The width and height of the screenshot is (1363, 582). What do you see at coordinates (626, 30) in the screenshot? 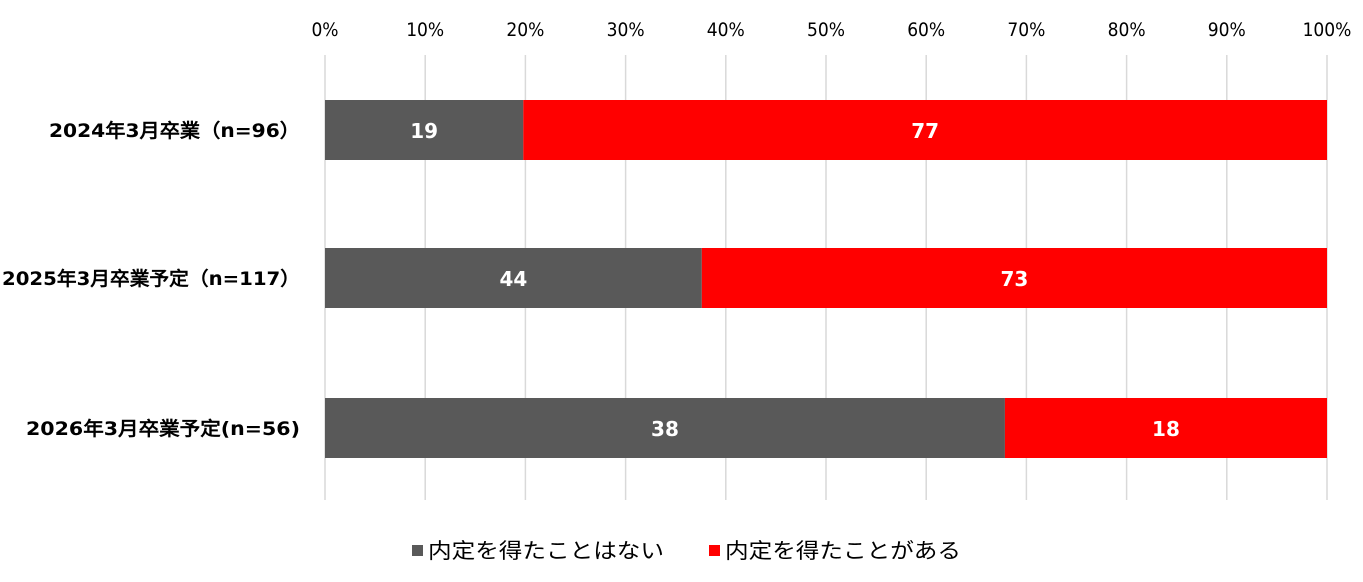
I see `x-tick-label: 30%` at bounding box center [626, 30].